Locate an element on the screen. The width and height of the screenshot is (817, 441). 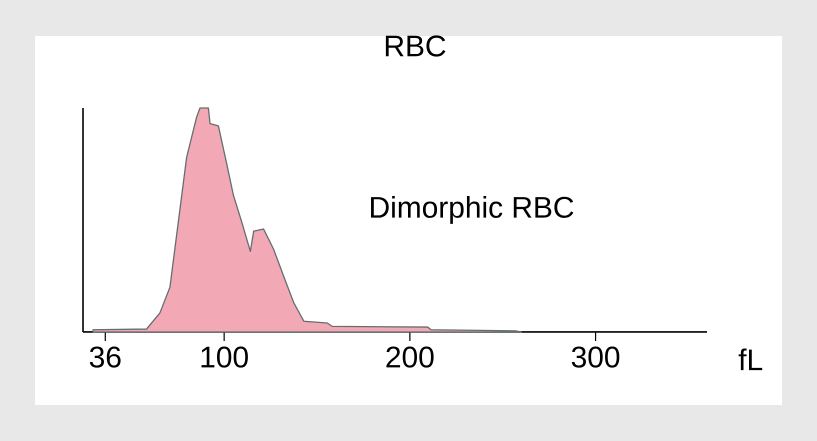
chart-title: RBC is located at coordinates (416, 46).